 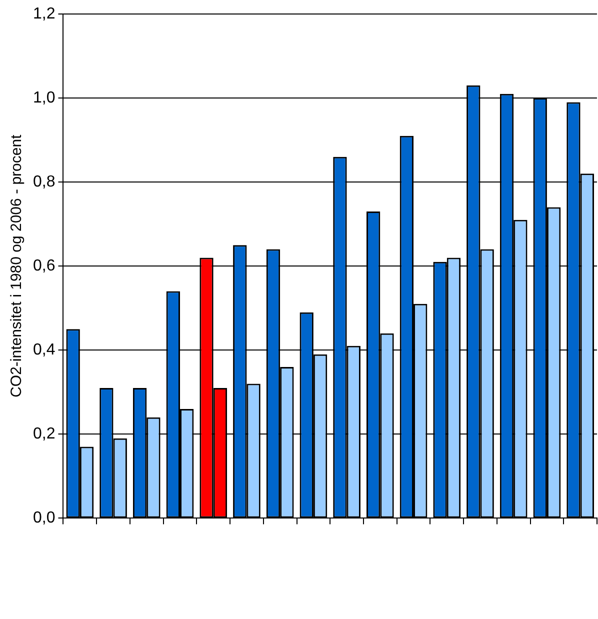 What do you see at coordinates (44, 350) in the screenshot?
I see `y-tick-label: 0,4` at bounding box center [44, 350].